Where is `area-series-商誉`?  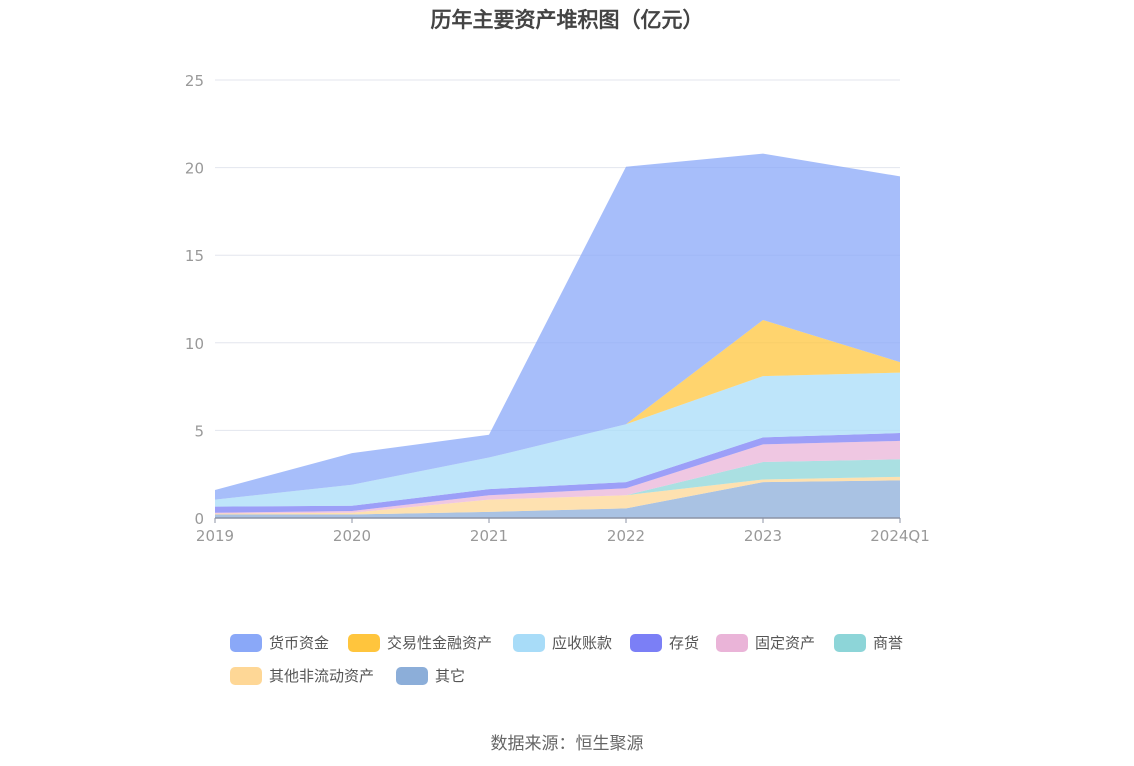
area-series-商誉 is located at coordinates (557, 486).